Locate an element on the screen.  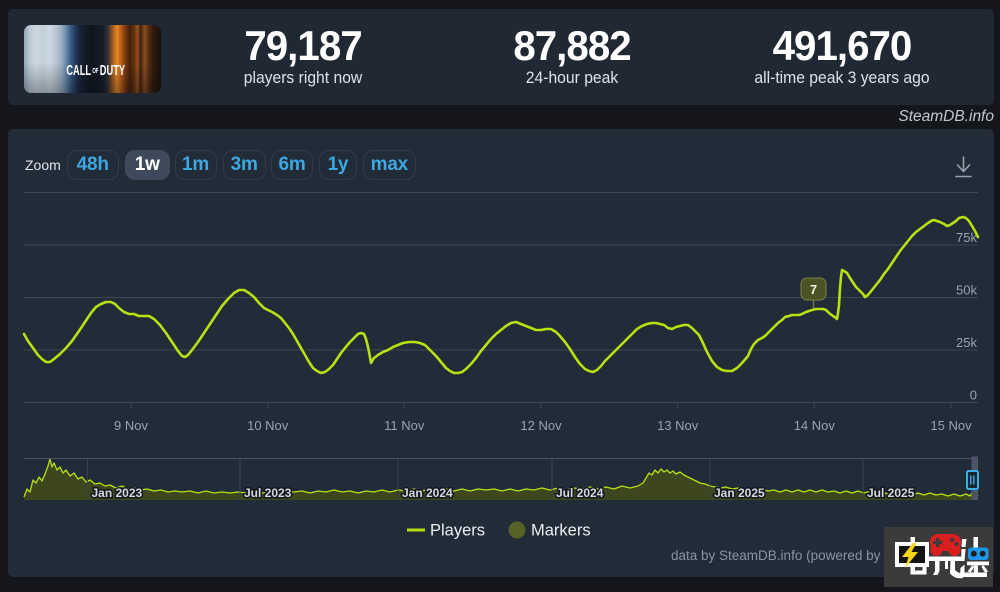
svg-text: Jan 2024 is located at coordinates (427, 493).